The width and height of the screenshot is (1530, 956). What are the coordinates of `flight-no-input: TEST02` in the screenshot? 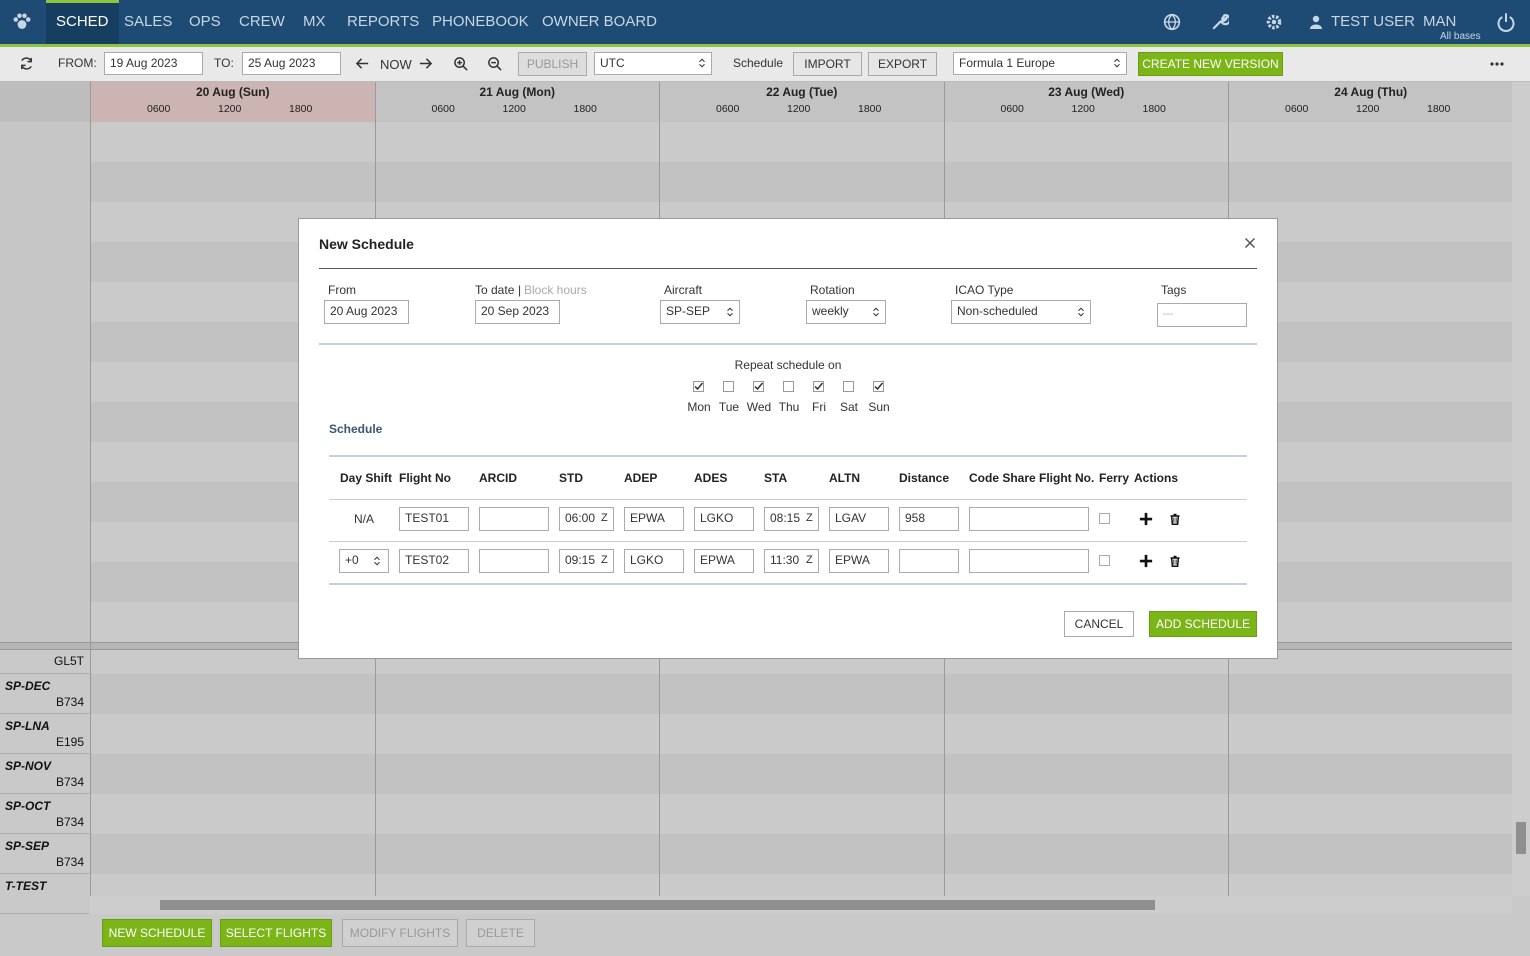 It's located at (434, 561).